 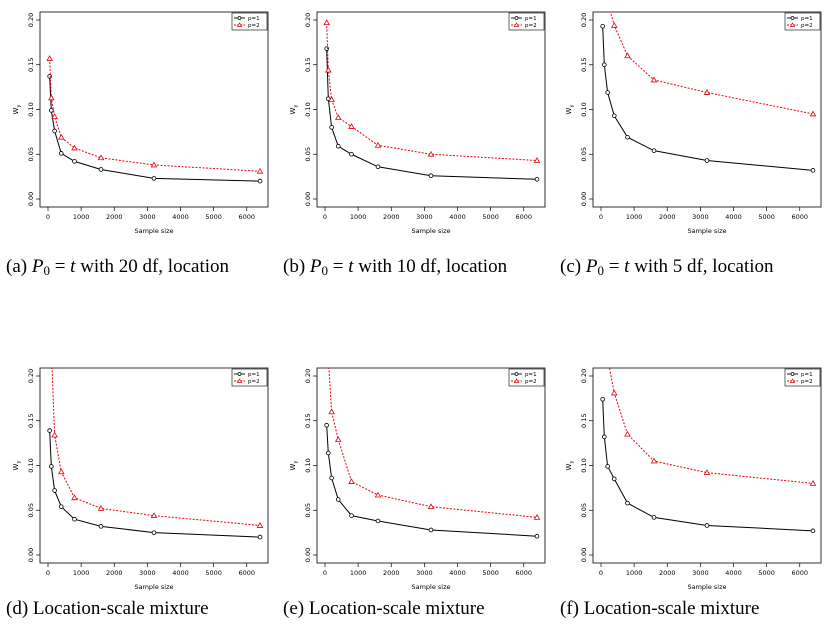 I want to click on y-tick-label-b-2: 0.10, so click(x=308, y=109).